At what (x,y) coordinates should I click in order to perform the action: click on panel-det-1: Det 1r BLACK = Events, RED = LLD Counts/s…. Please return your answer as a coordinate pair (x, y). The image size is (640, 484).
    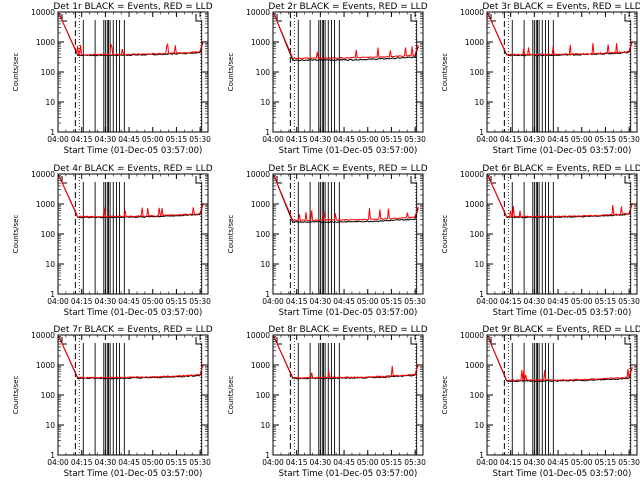
    Looking at the image, I should click on (112, 79).